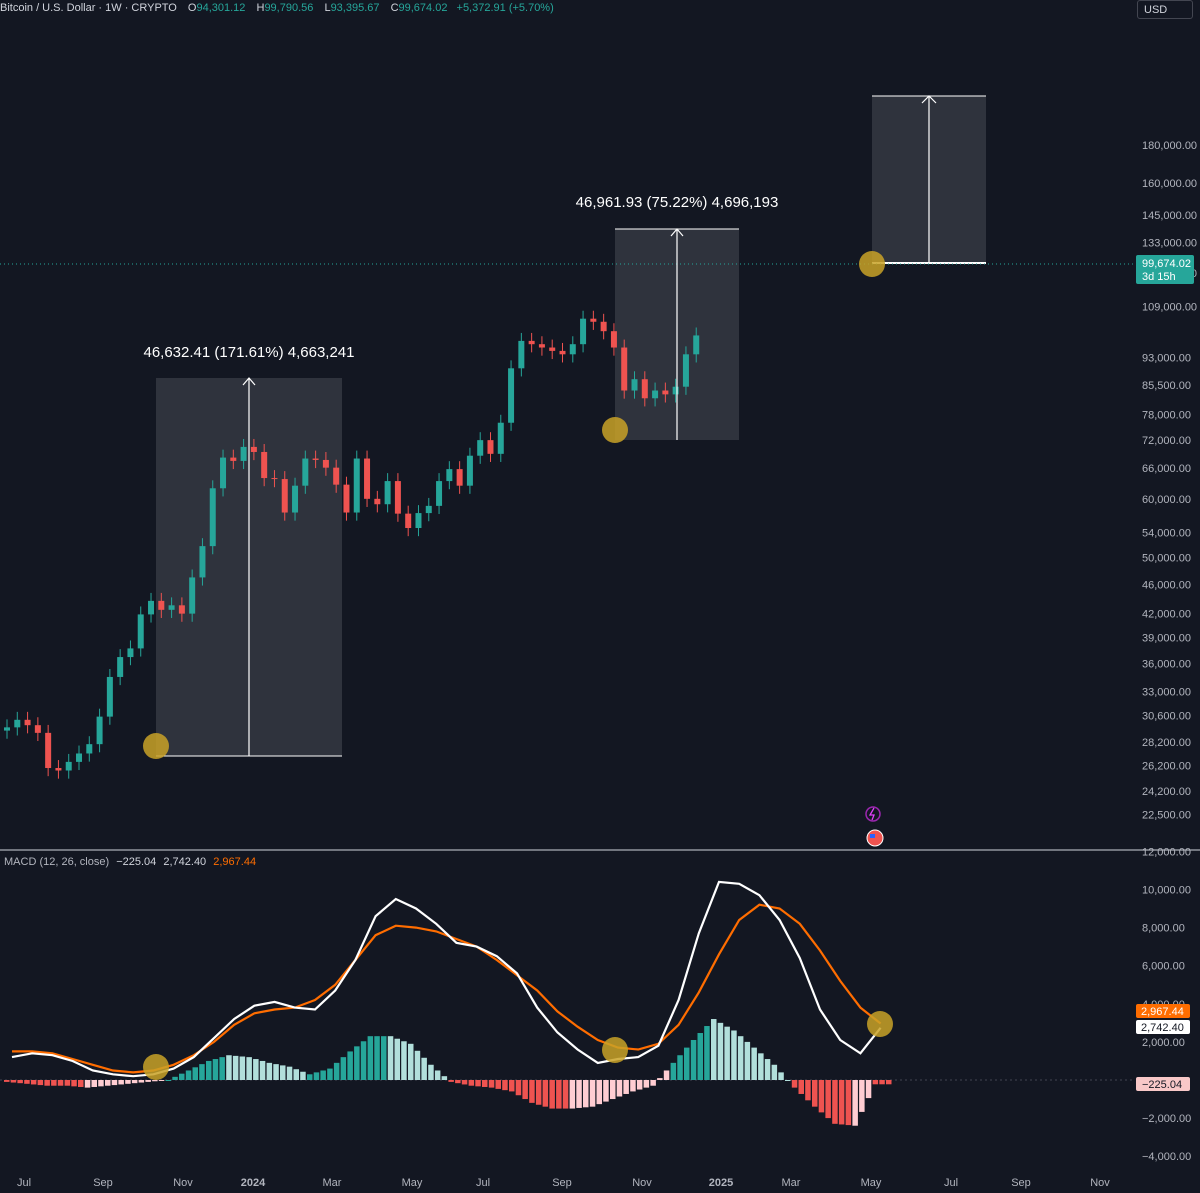 This screenshot has height=1193, width=1200. Describe the element at coordinates (1166, 534) in the screenshot. I see `price-tick-12: 54,000.00` at that location.